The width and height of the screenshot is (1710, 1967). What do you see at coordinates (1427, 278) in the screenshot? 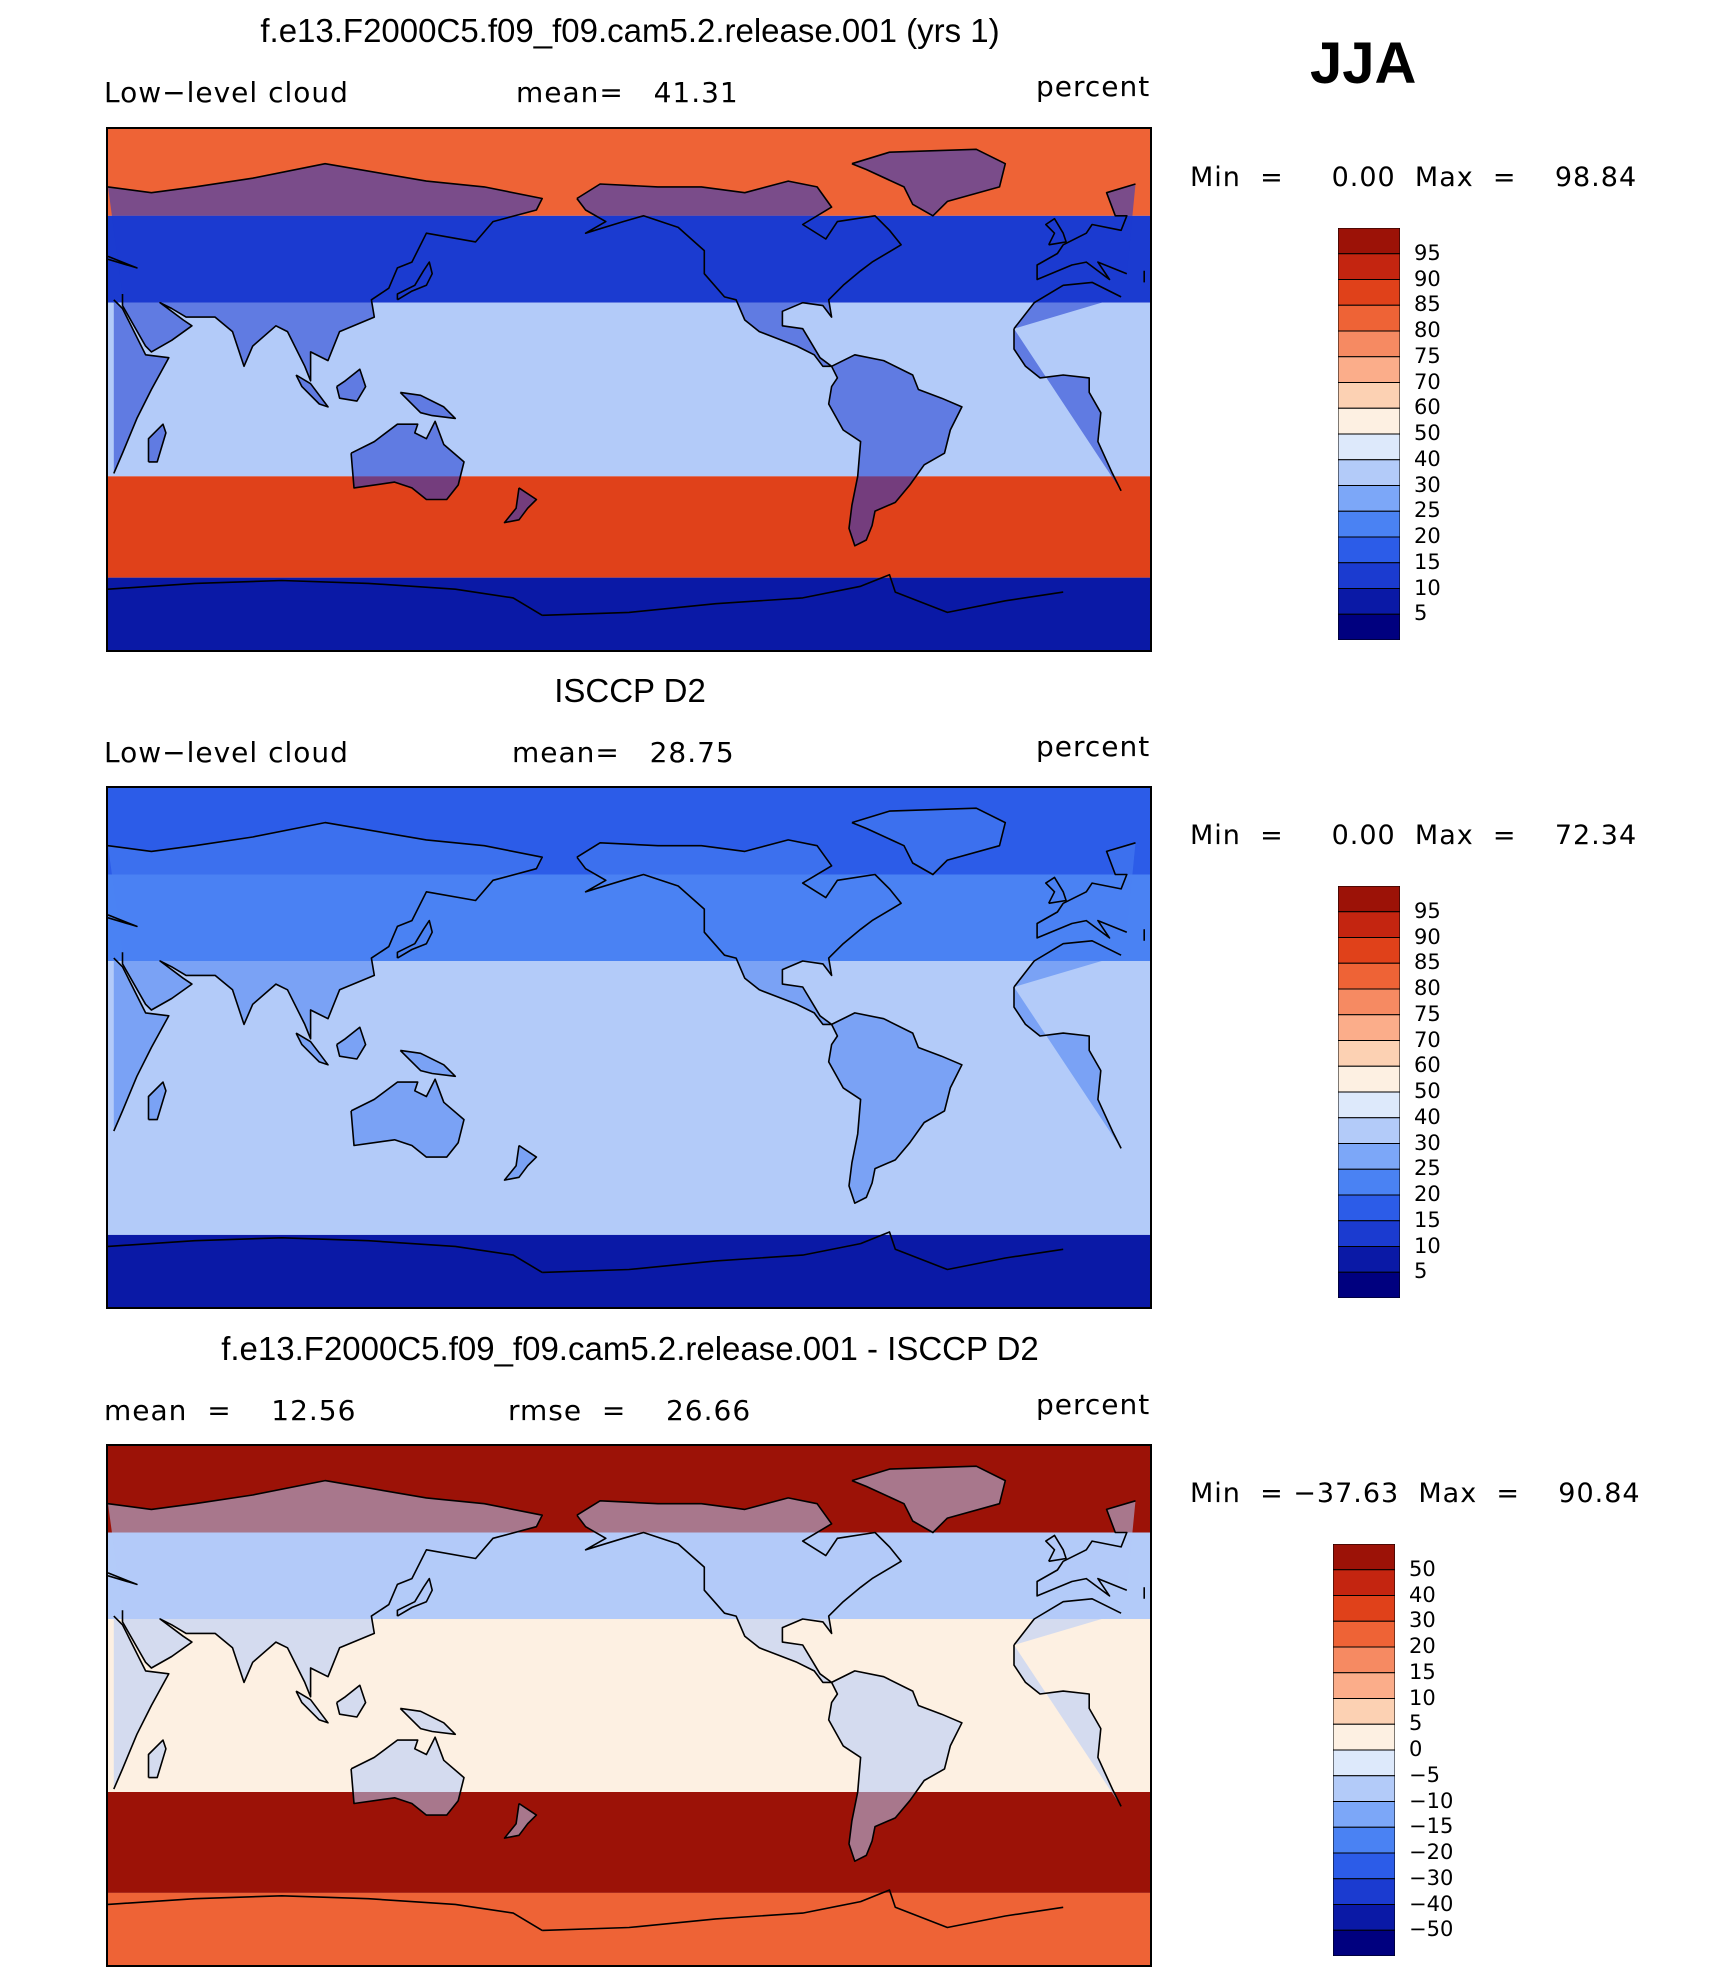
I see `colorbar-tick-label: 90` at bounding box center [1427, 278].